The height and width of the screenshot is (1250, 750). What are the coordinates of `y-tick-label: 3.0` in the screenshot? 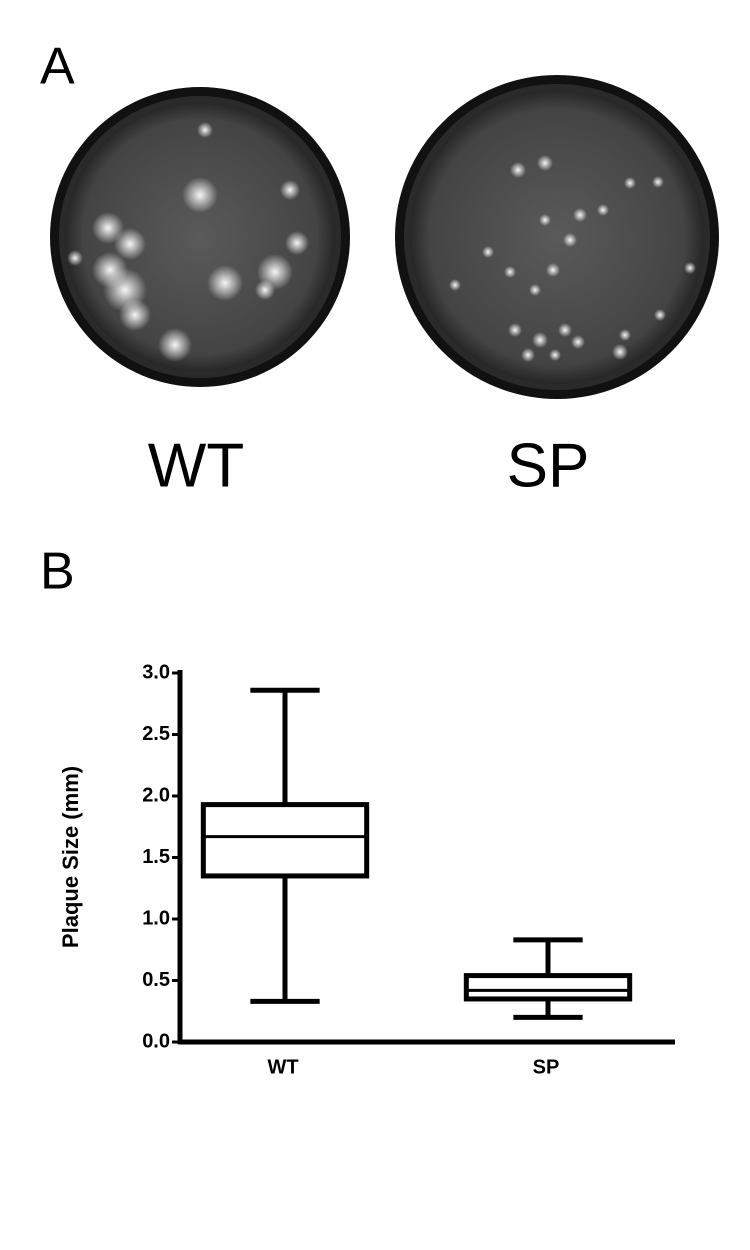 It's located at (156, 672).